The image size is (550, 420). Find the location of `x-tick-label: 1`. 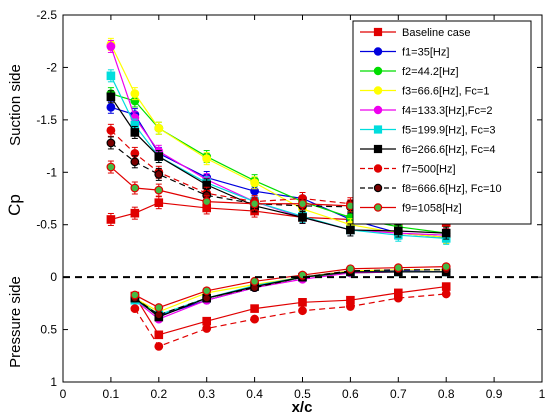

x-tick-label: 1 is located at coordinates (542, 394).